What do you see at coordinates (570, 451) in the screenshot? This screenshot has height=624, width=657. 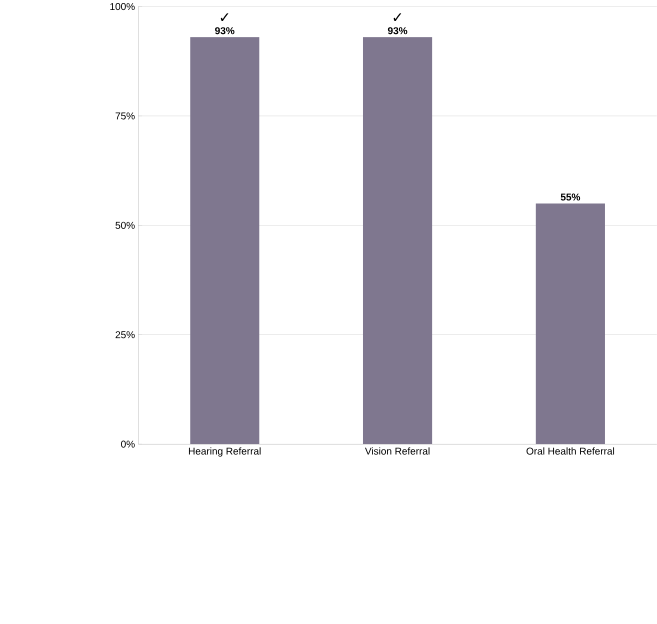 I see `x-tick-label: Oral Health Referral` at bounding box center [570, 451].